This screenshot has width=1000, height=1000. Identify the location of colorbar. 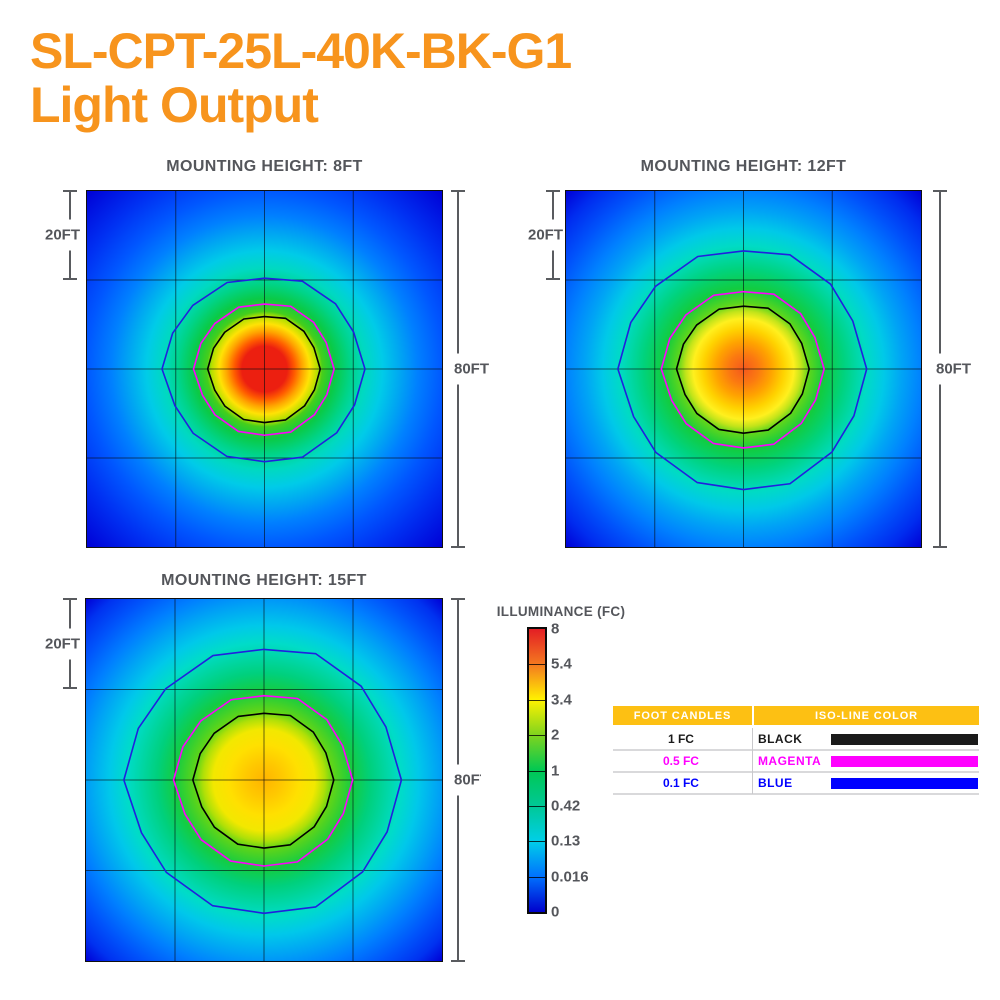
(537, 770).